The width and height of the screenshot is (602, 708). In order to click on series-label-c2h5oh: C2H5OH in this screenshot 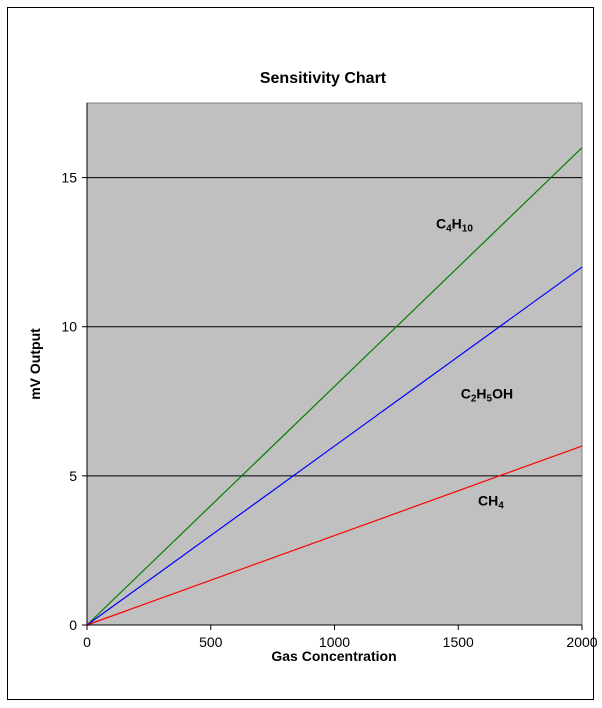, I will do `click(487, 394)`.